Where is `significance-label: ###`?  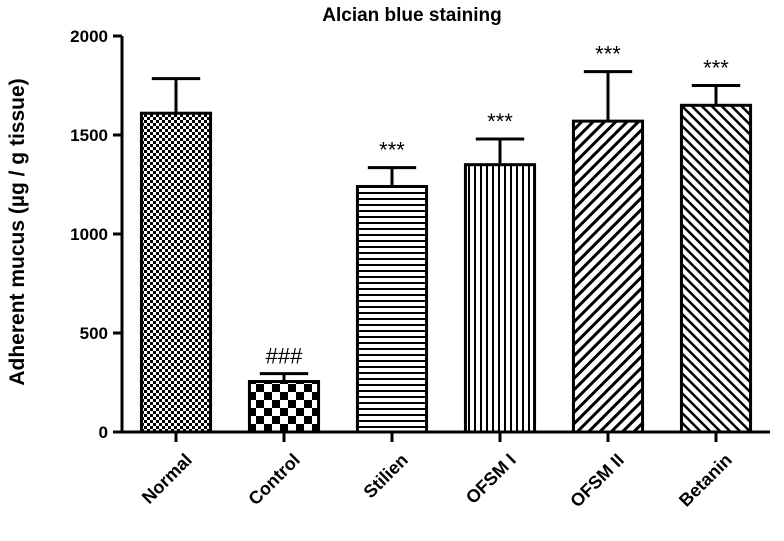 significance-label: ### is located at coordinates (284, 356).